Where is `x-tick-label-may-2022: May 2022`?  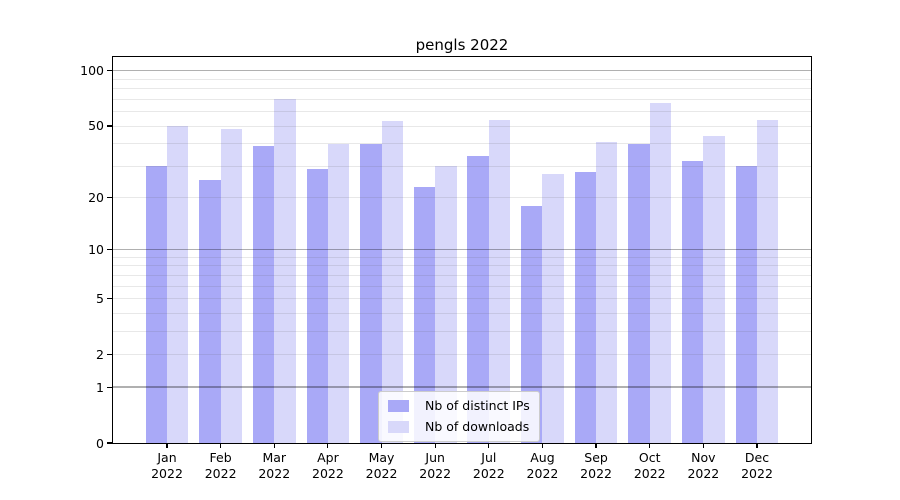 x-tick-label-may-2022: May 2022 is located at coordinates (382, 466).